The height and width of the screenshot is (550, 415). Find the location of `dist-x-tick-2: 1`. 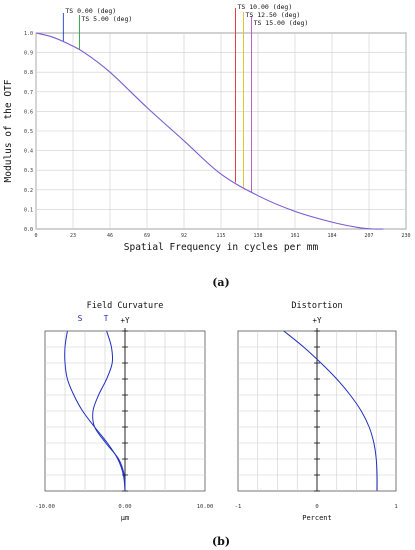

dist-x-tick-2: 1 is located at coordinates (395, 507).